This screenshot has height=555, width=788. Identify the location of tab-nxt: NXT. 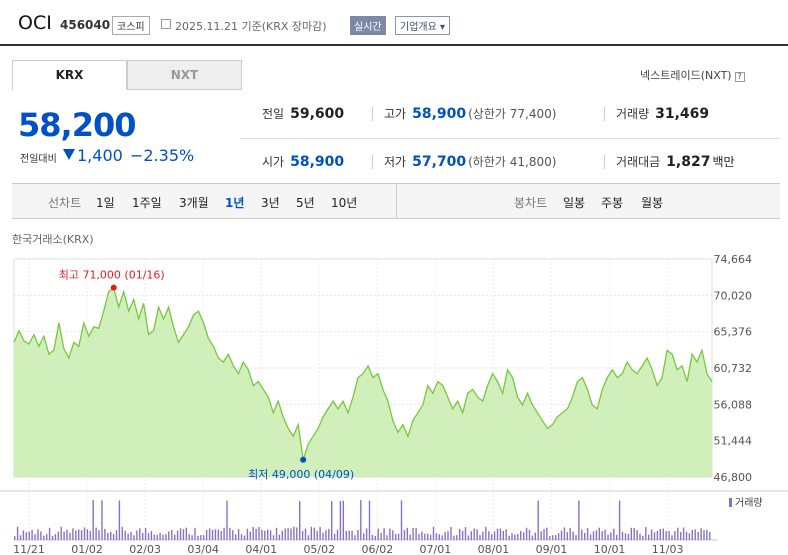
(184, 75).